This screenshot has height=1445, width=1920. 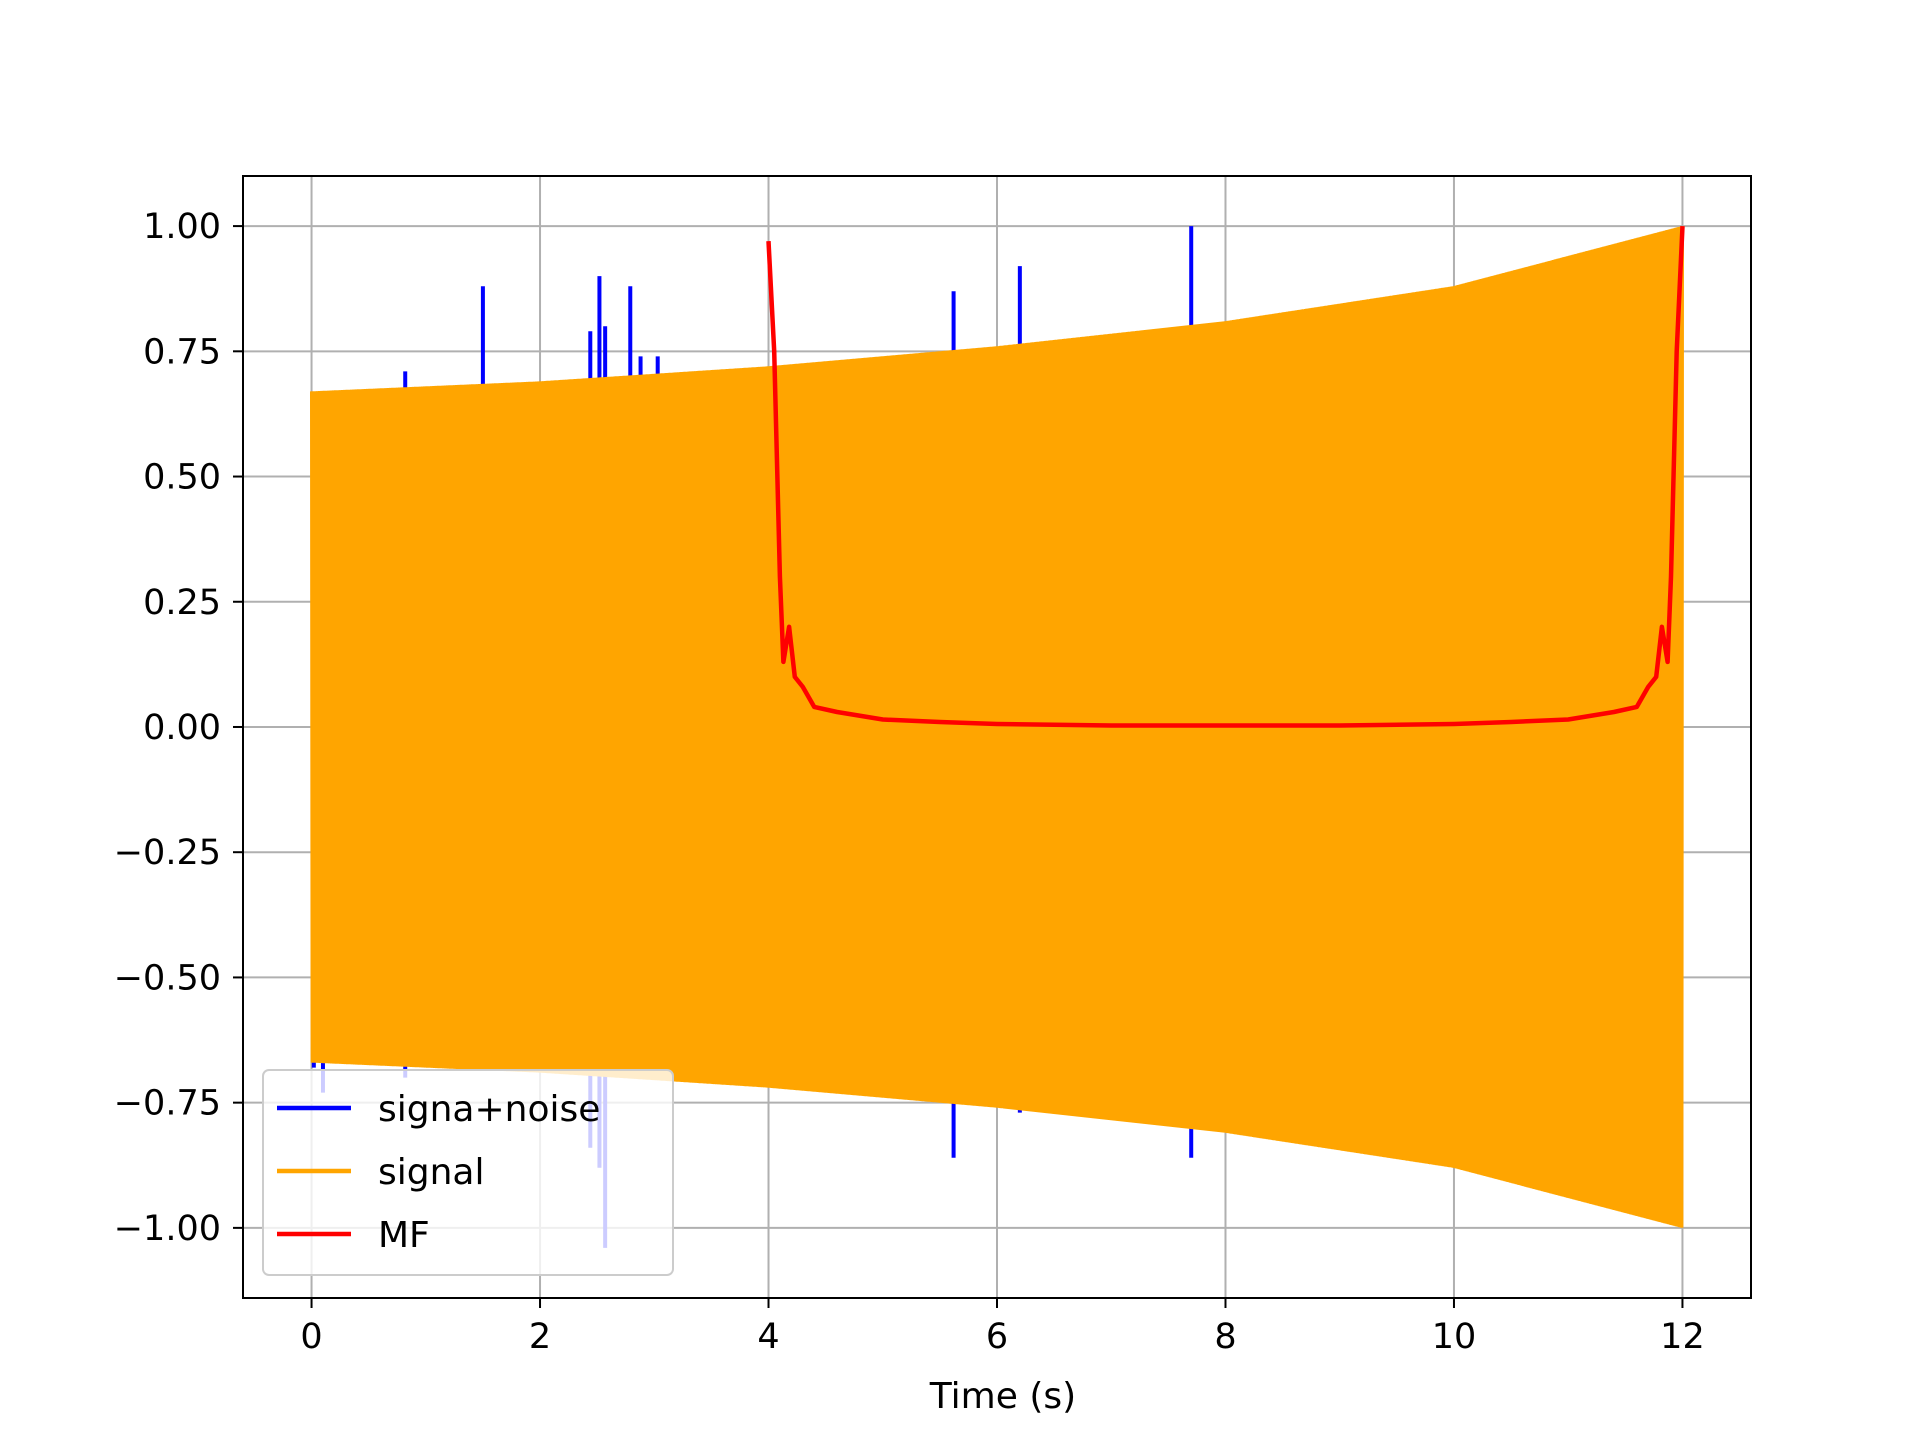 I want to click on y-tick-label: 0.25, so click(x=182, y=603).